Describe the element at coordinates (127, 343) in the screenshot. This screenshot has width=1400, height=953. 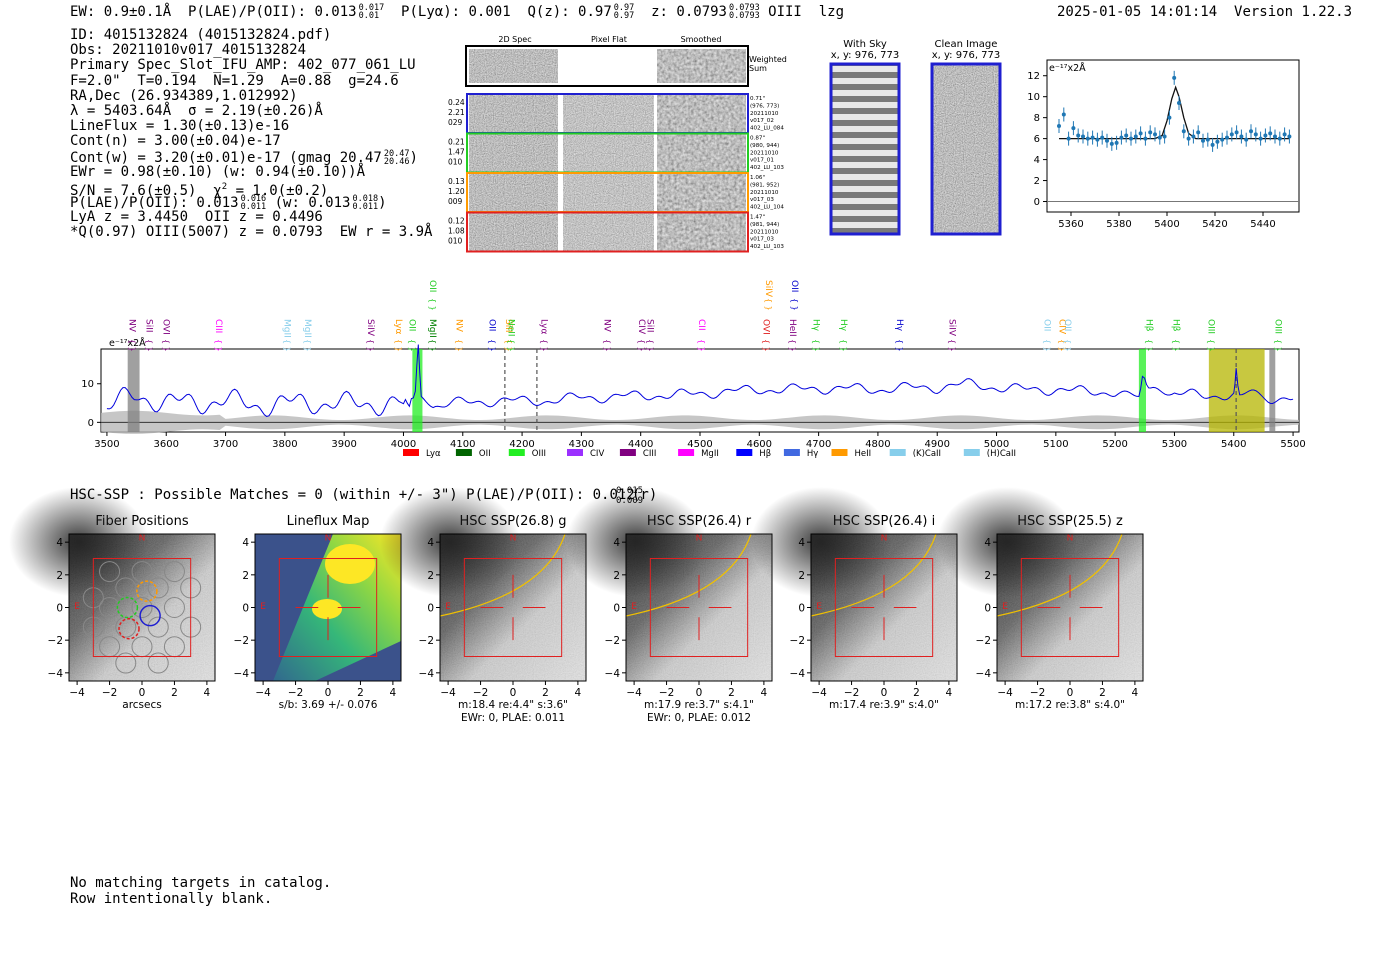
I see `spectrum-unit-label: e⁻¹⁷x2Å` at that location.